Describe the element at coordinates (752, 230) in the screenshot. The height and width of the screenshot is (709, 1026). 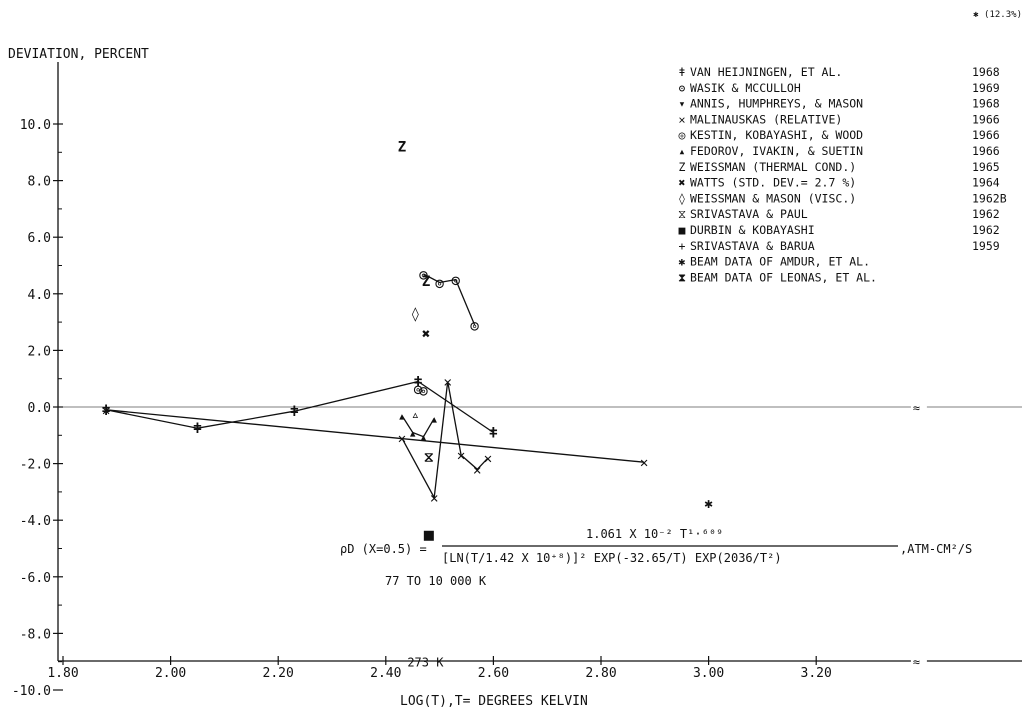
I see `legend-label: DURBIN & KOBAYASHI` at that location.